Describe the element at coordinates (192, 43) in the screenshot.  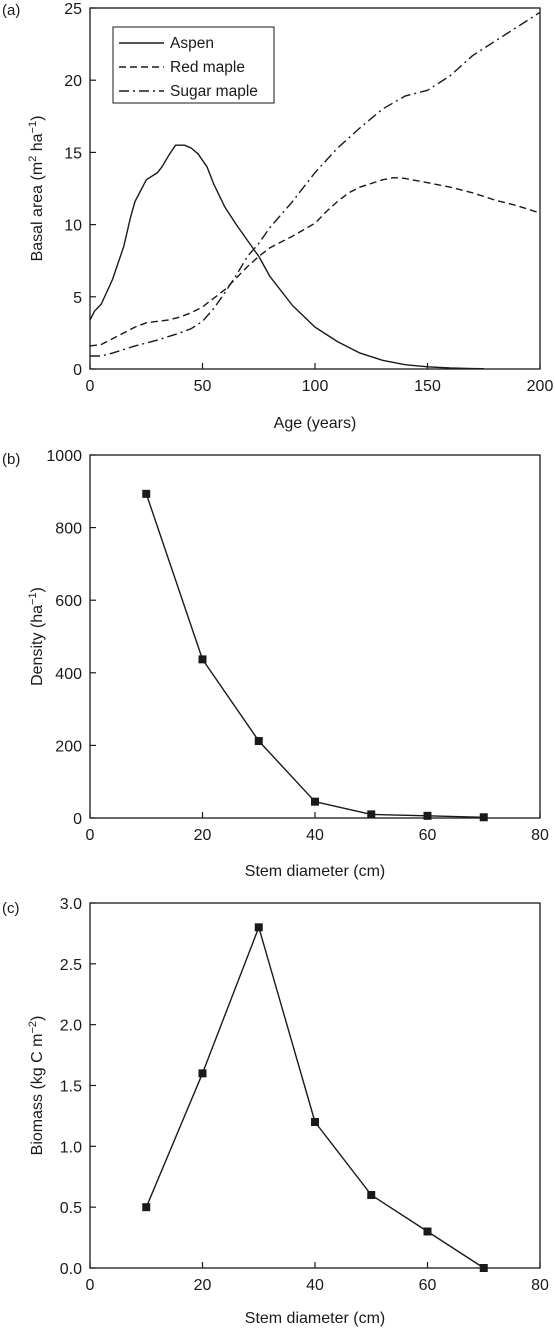
I see `legend-label: Aspen` at that location.